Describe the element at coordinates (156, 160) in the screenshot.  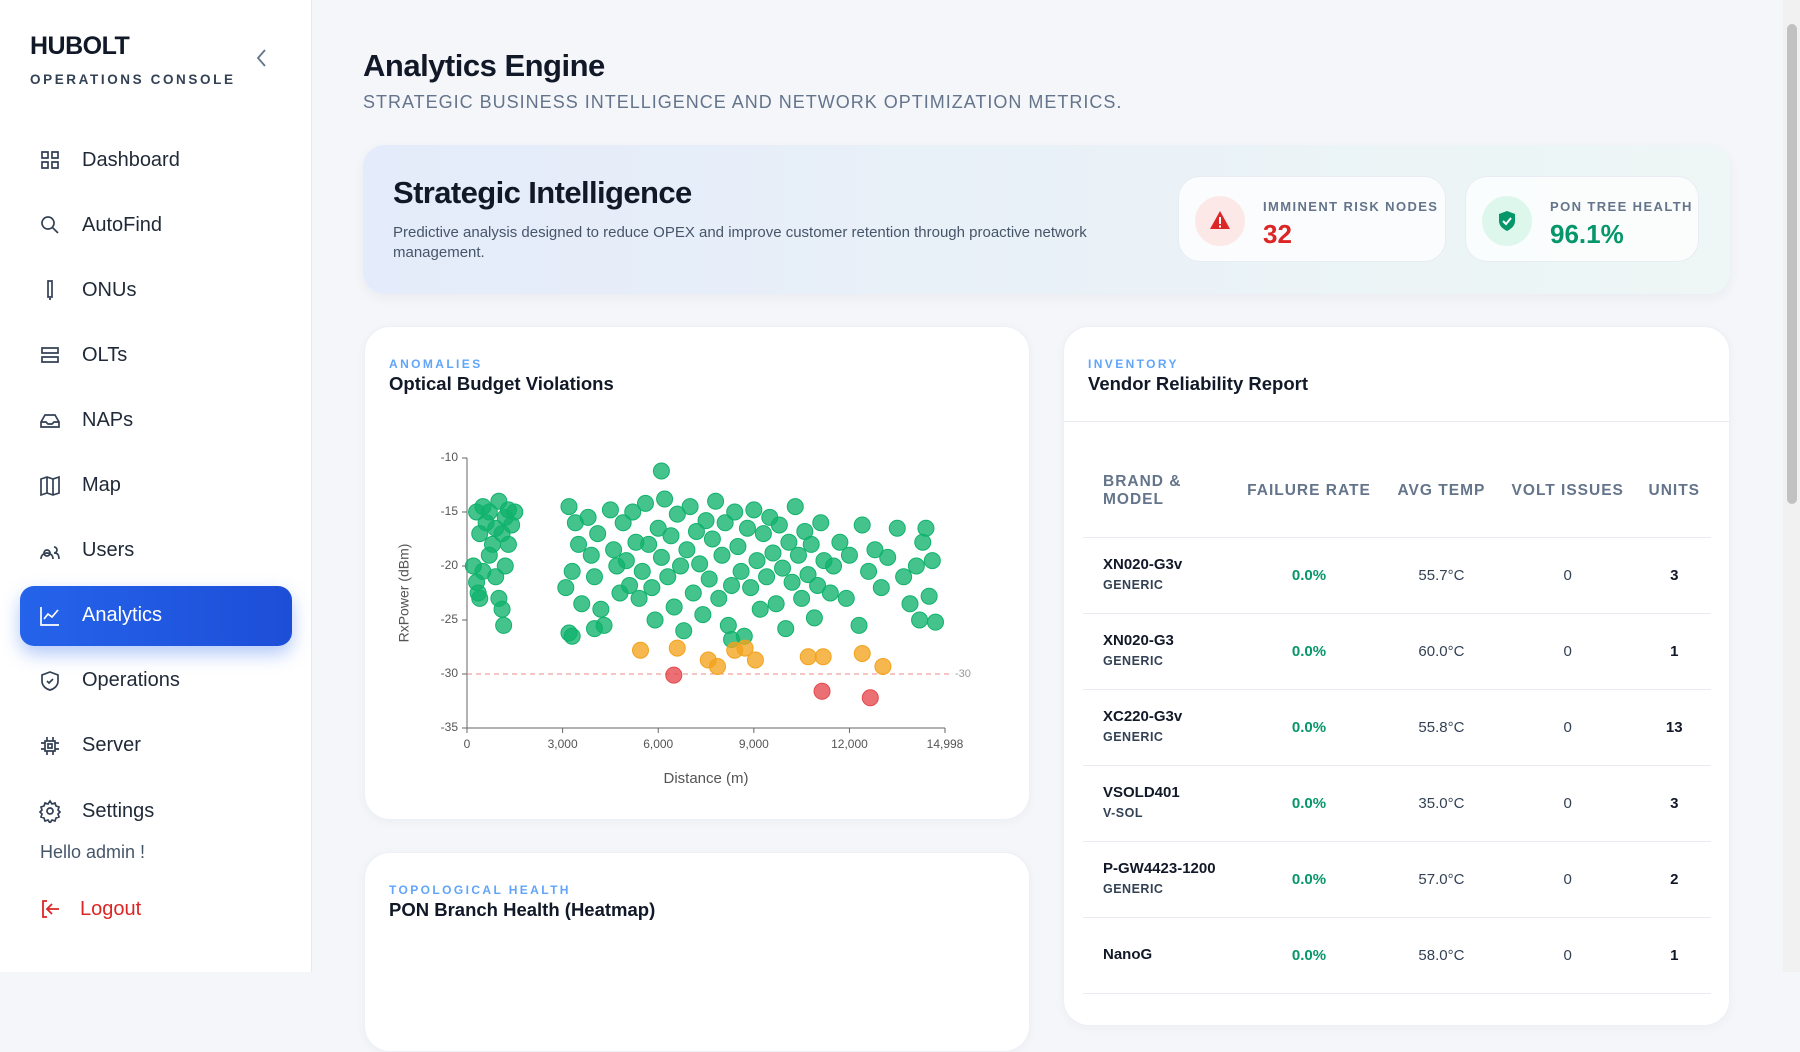
I see `nav-item: Dashboard` at that location.